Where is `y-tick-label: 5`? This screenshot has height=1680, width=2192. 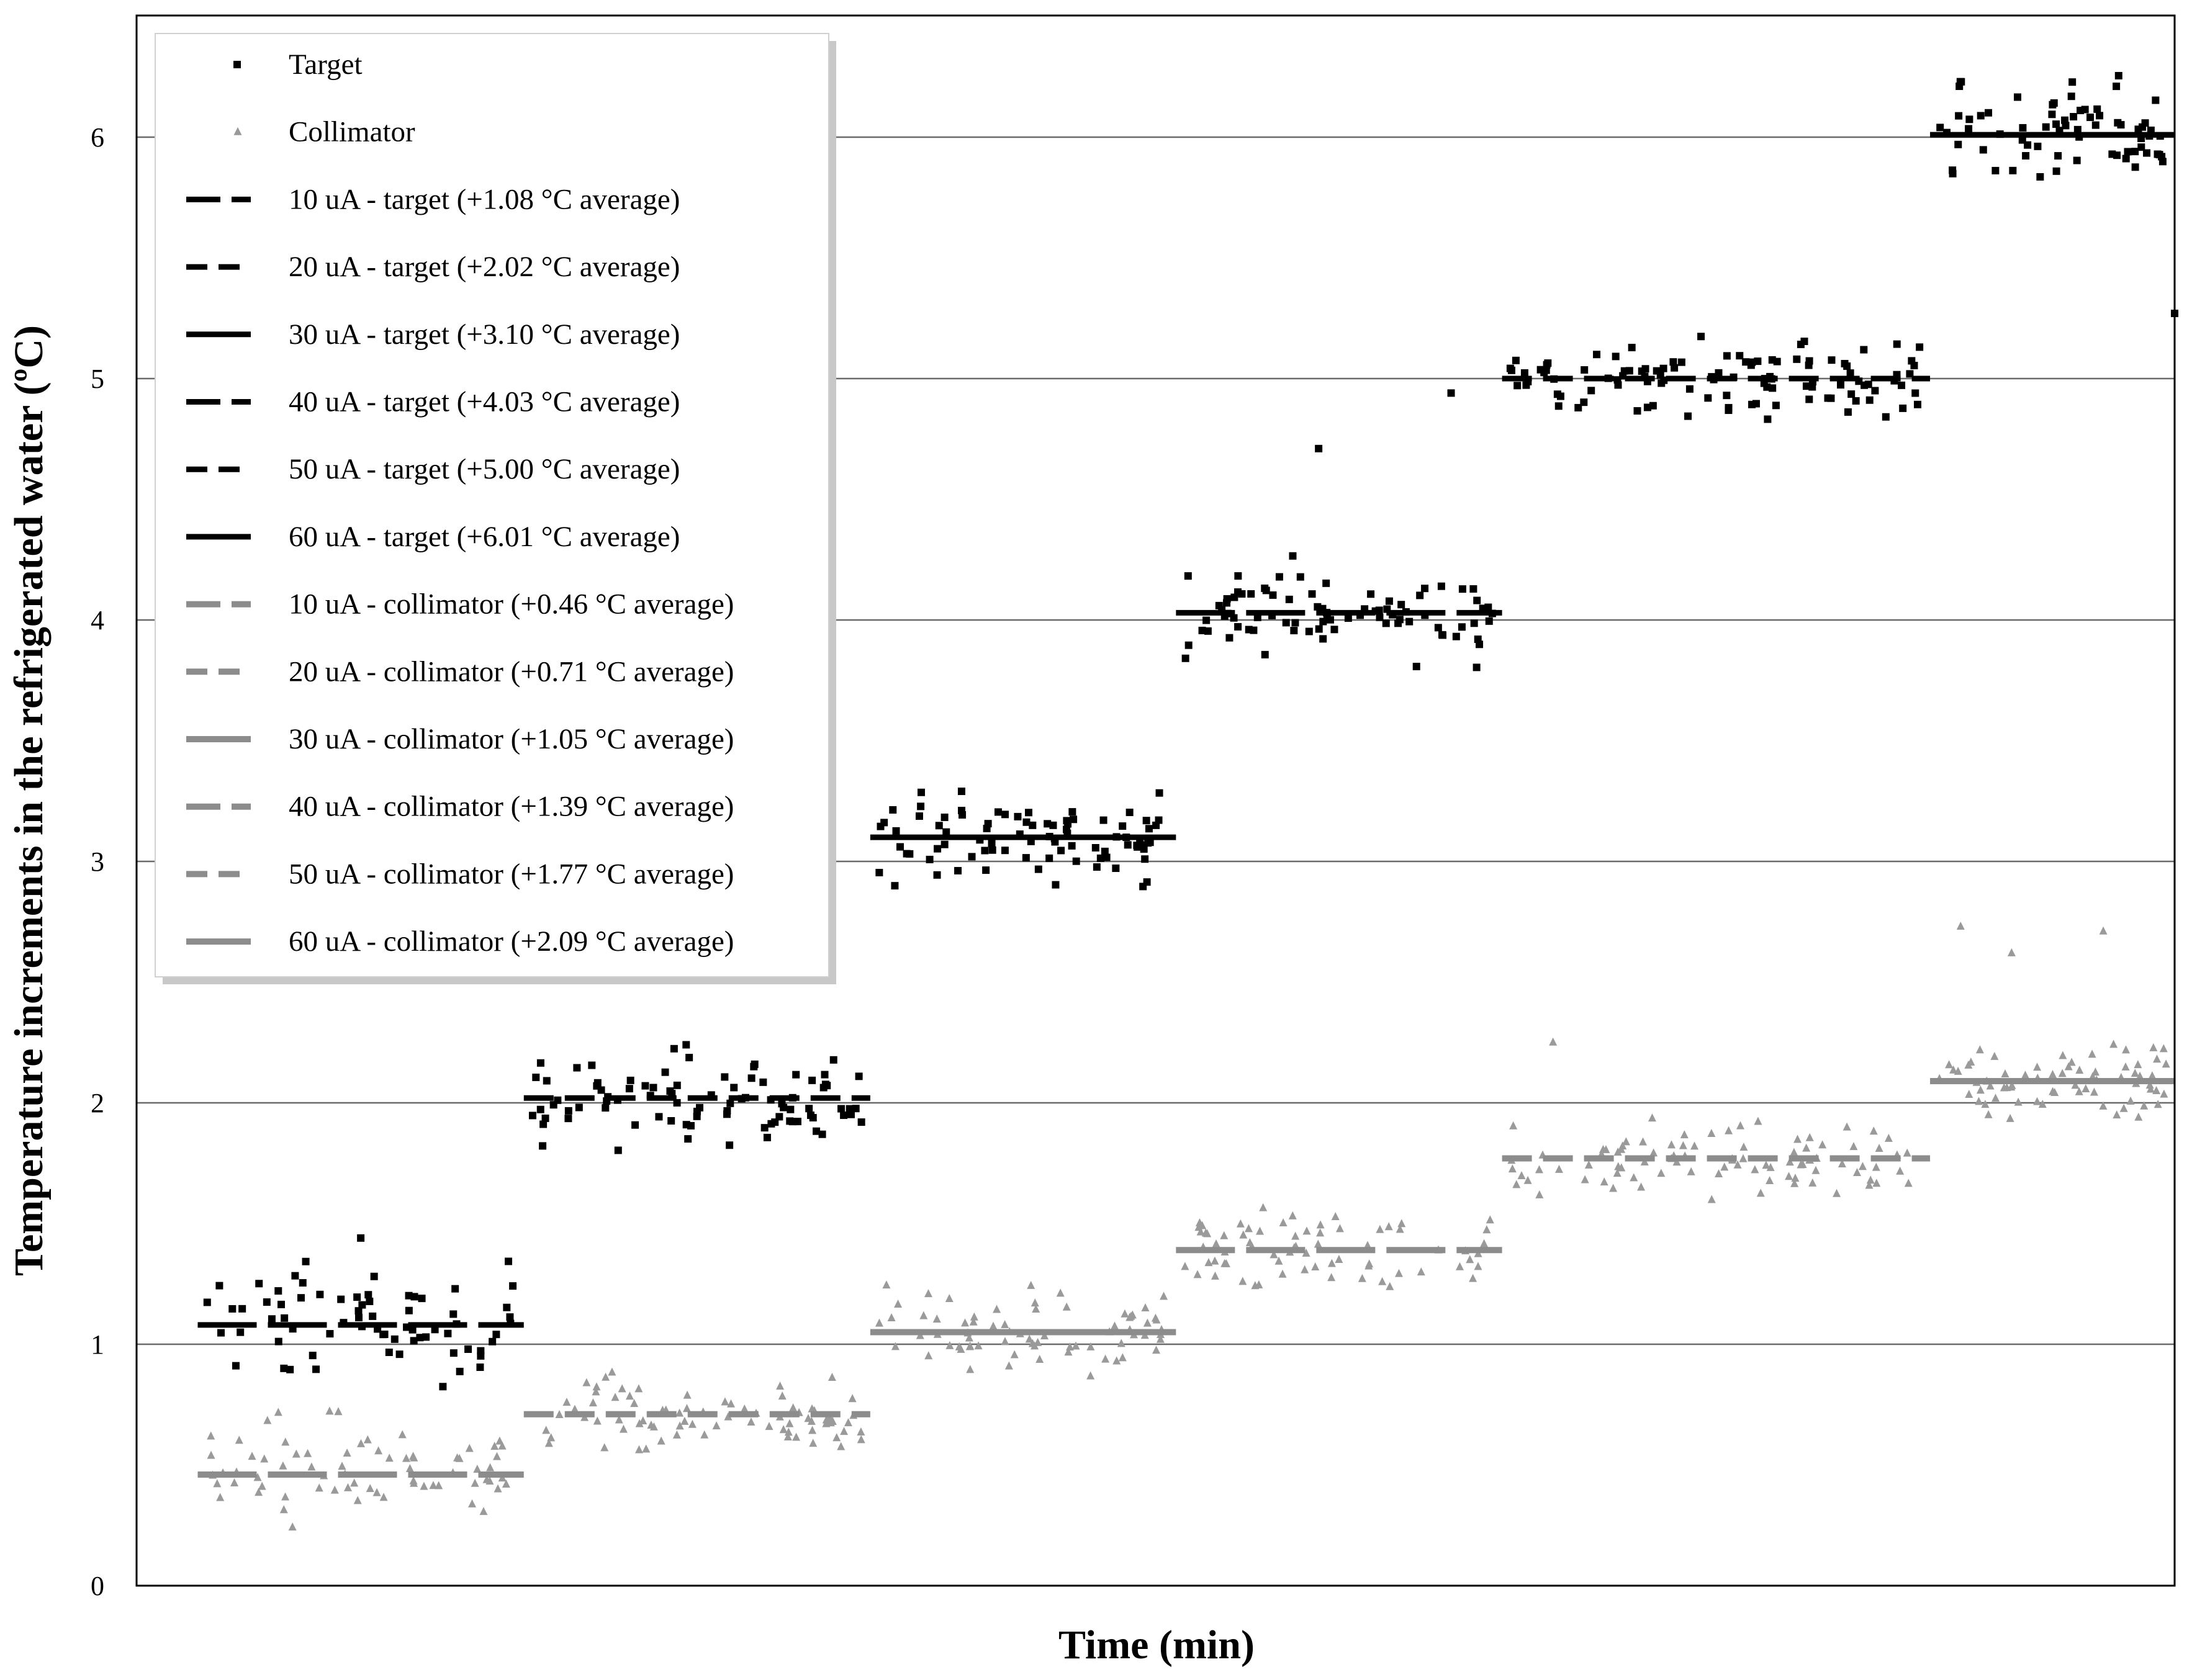
y-tick-label: 5 is located at coordinates (97, 379).